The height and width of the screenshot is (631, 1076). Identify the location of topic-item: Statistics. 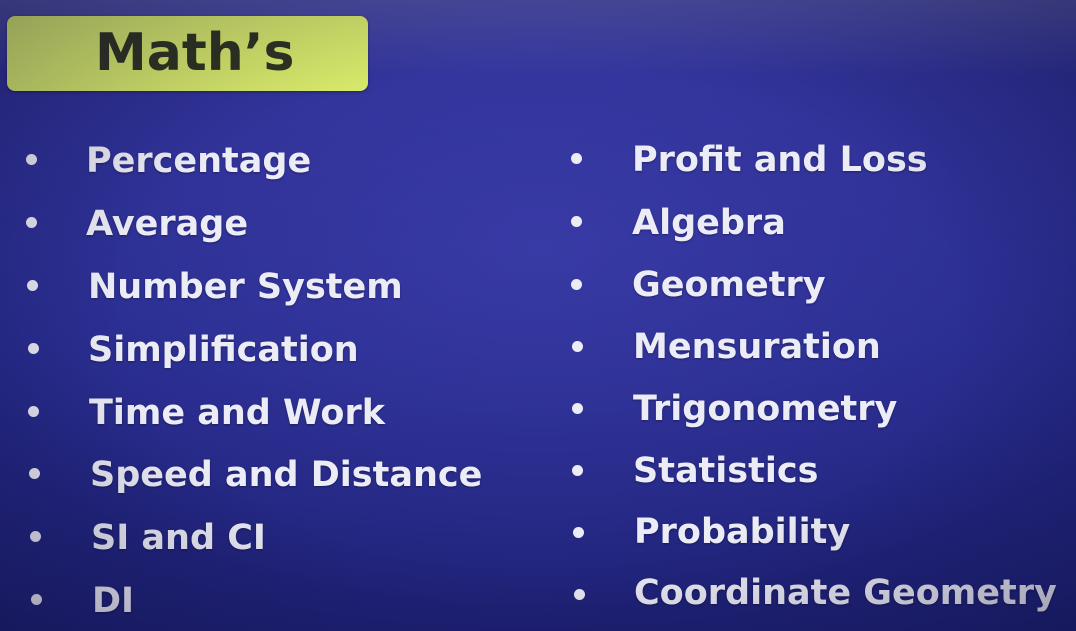
(726, 471).